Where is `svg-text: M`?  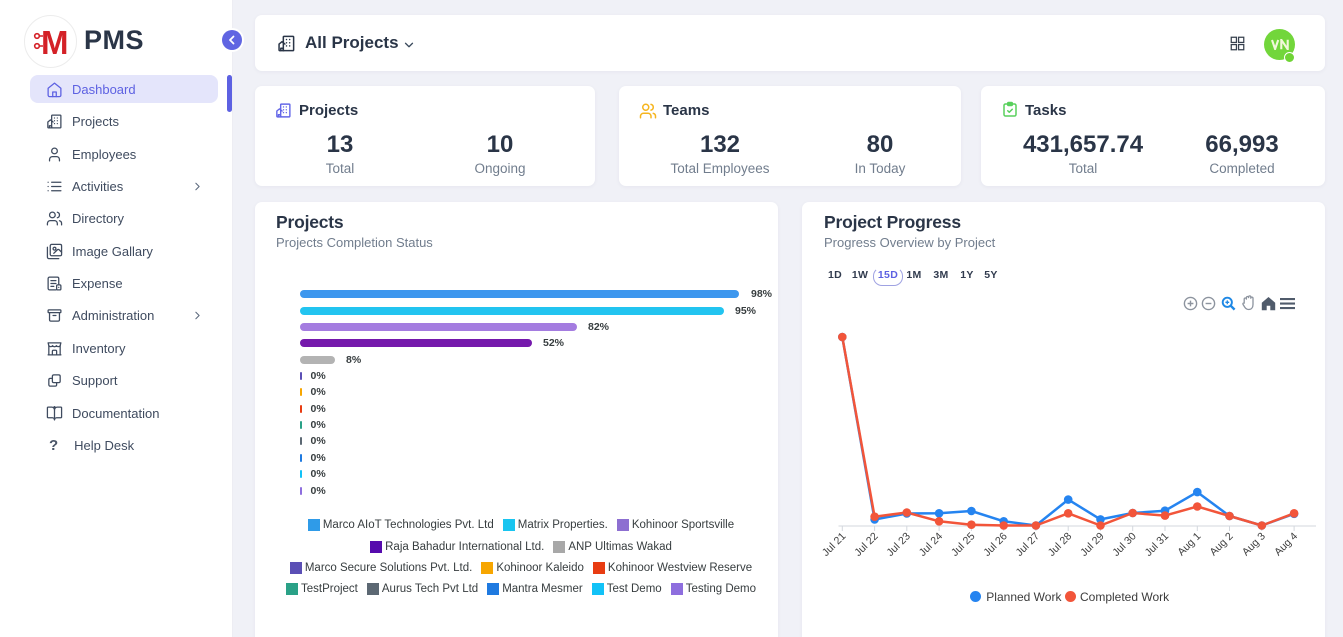 svg-text: M is located at coordinates (55, 41).